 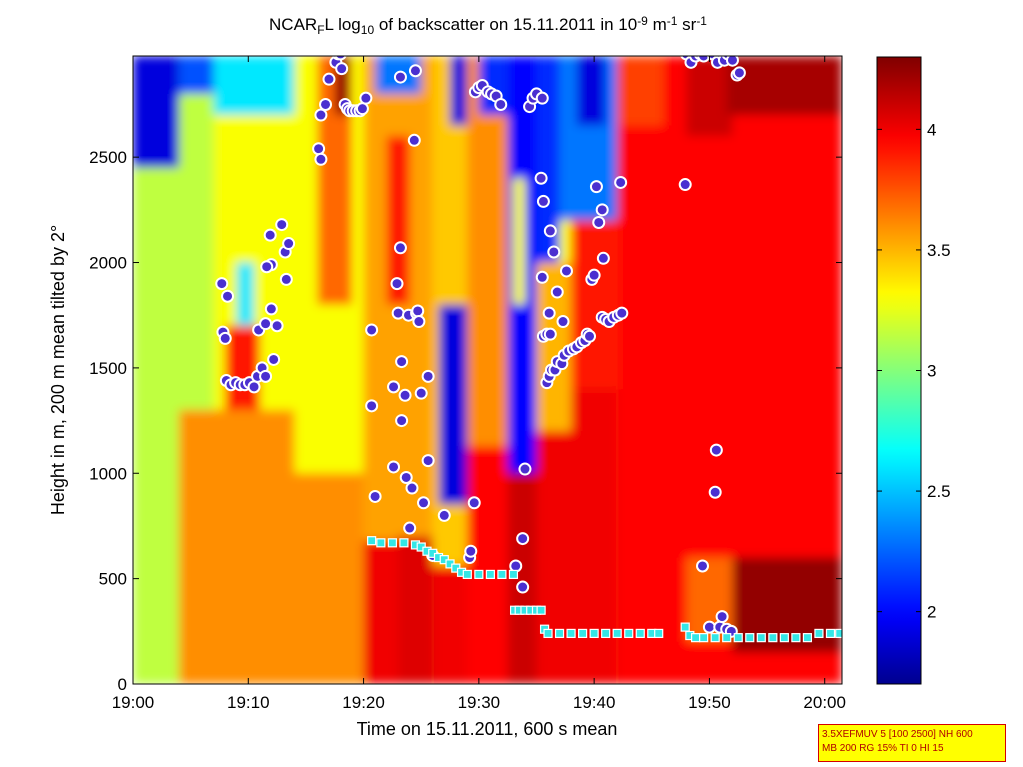 What do you see at coordinates (701, 21) in the screenshot?
I see `title-part-9: -1` at bounding box center [701, 21].